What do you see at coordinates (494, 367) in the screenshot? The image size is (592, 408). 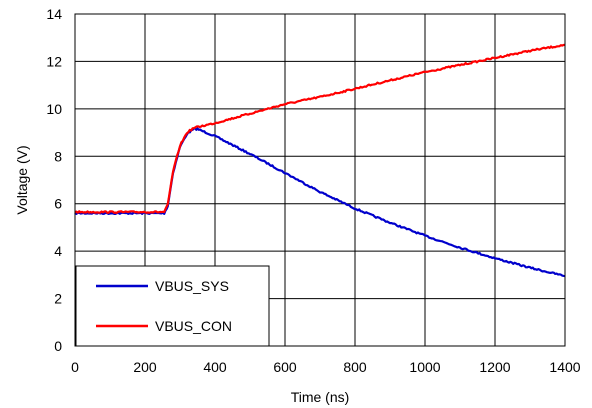 I see `x-tick-label: 1200` at bounding box center [494, 367].